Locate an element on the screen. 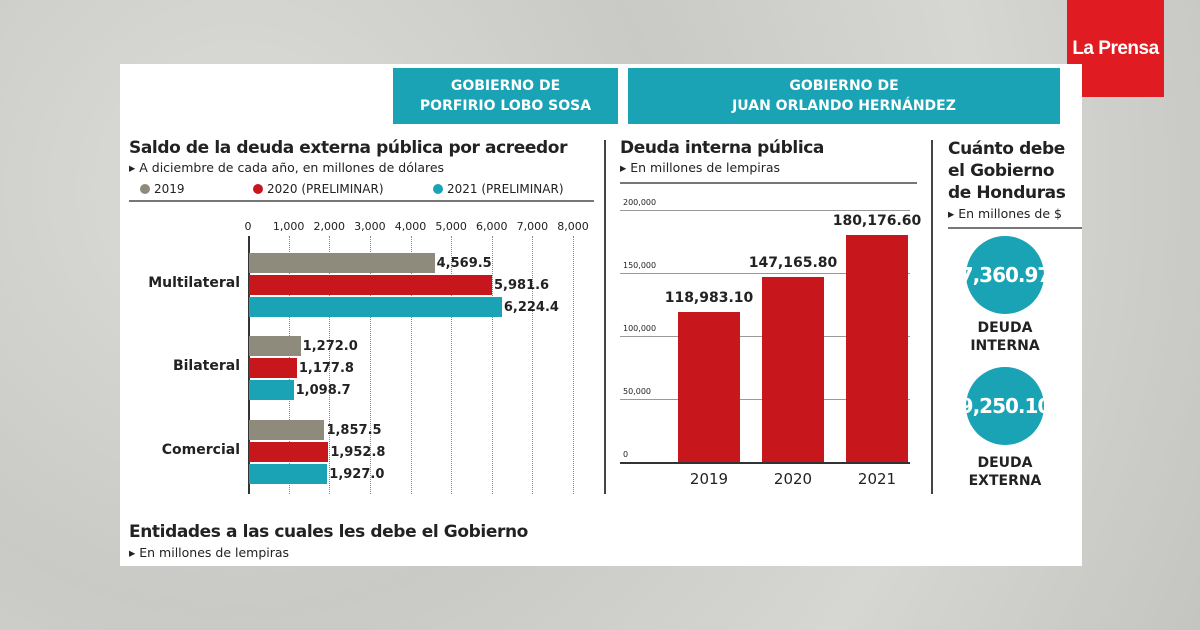  y-tick-label: 150,000 is located at coordinates (640, 265).